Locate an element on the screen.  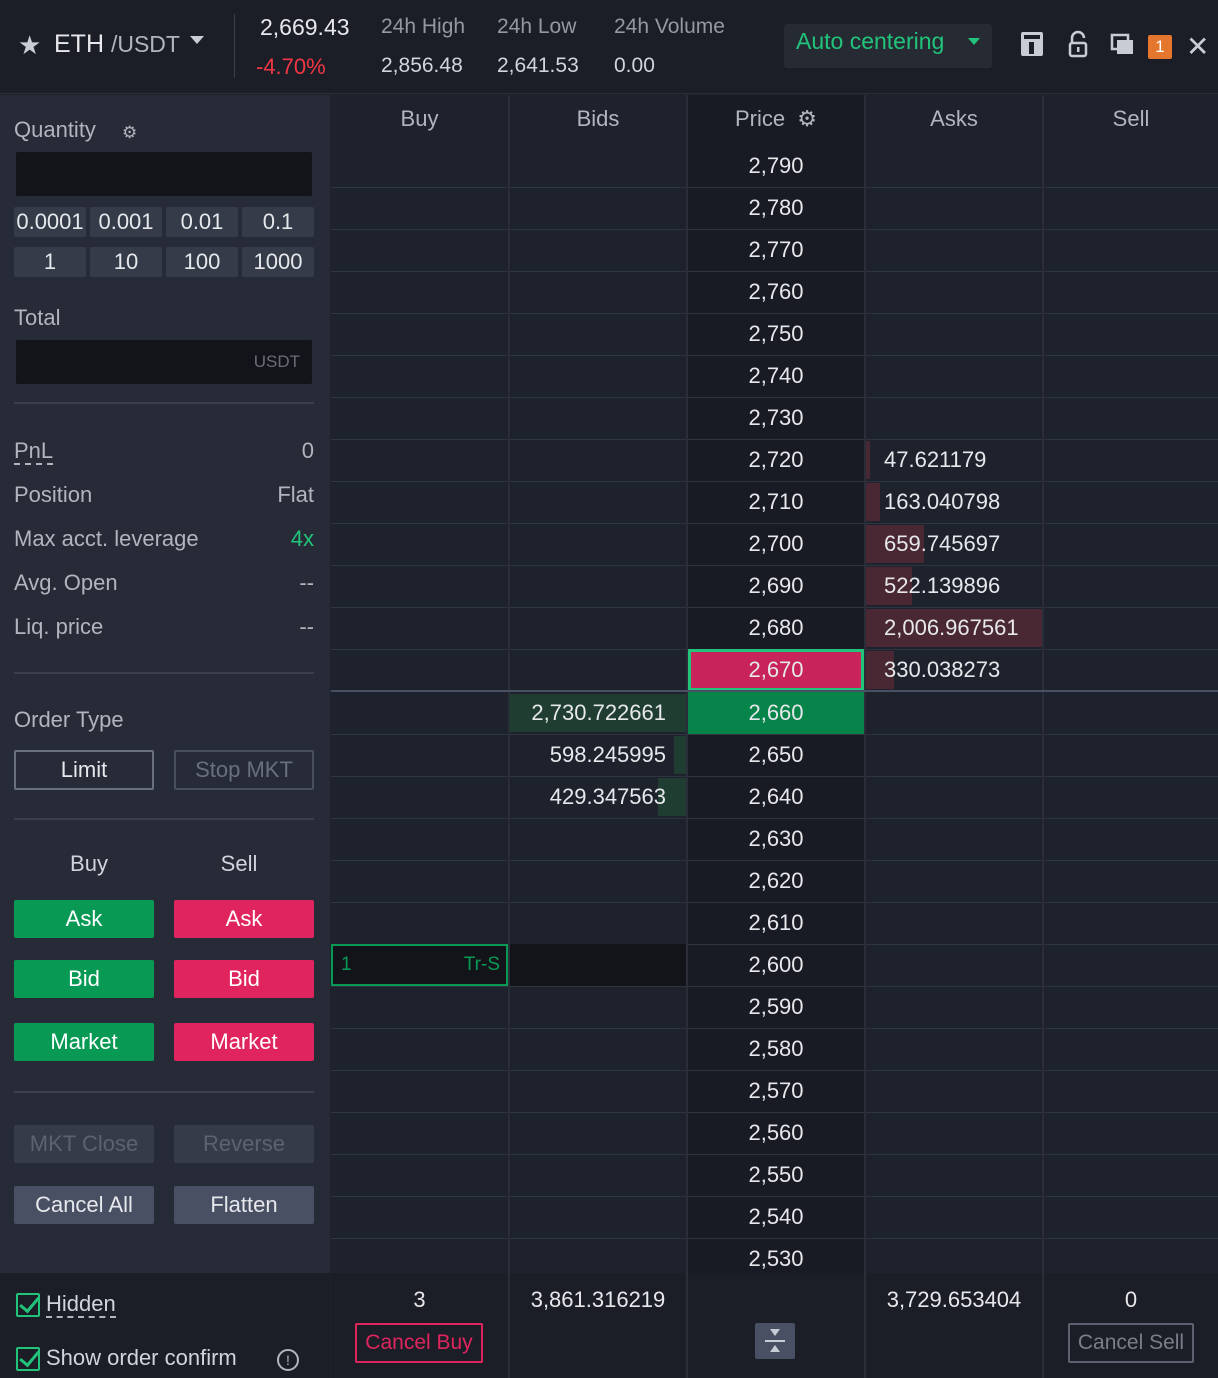
info-icon: ! is located at coordinates (288, 1360).